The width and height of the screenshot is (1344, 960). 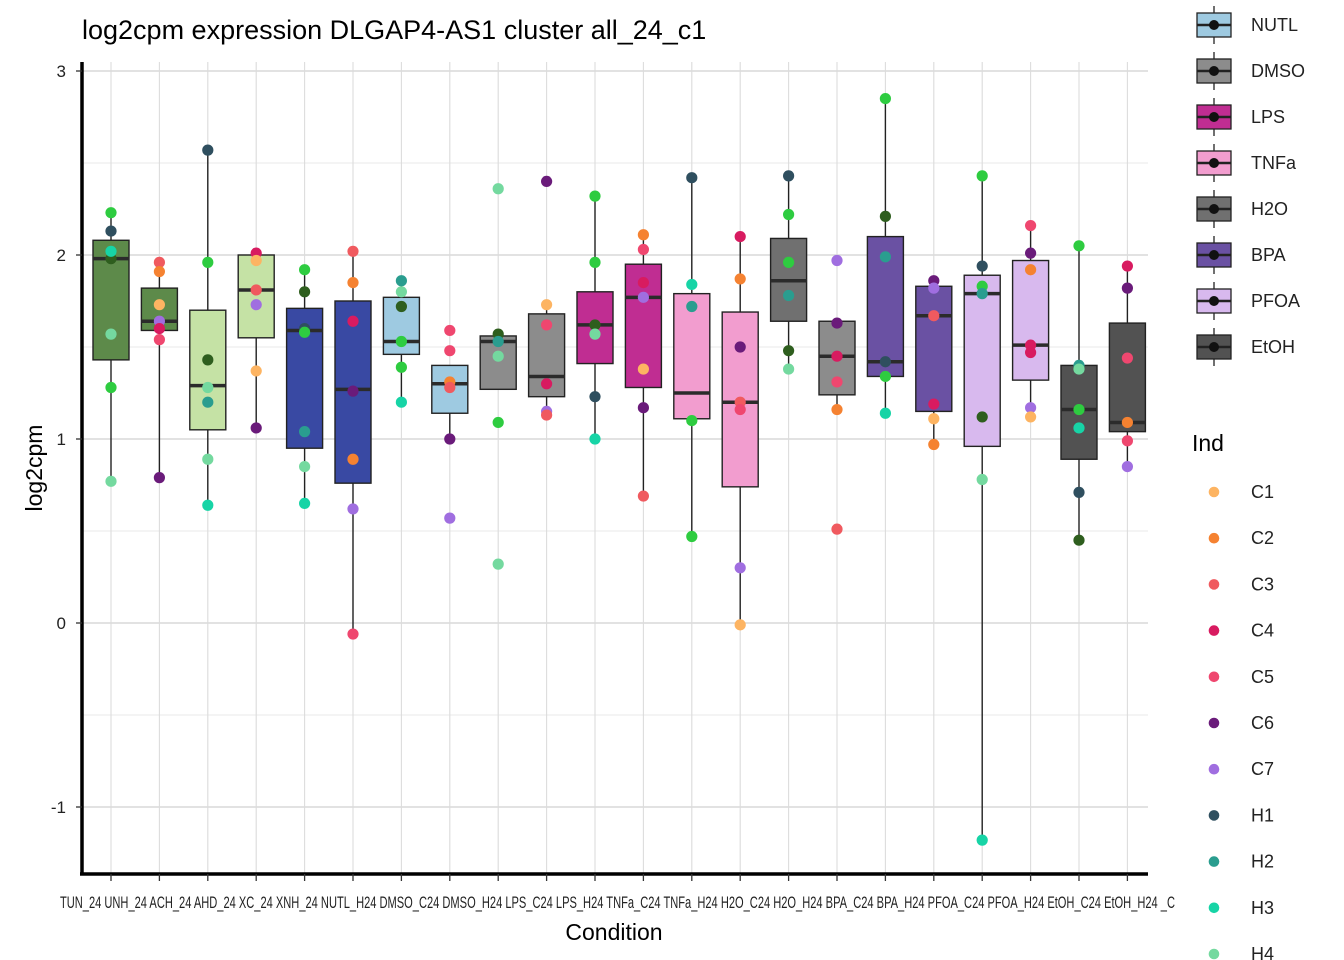 What do you see at coordinates (1247, 25) in the screenshot?
I see `legend-treatment-item-NUTL: NUTL` at bounding box center [1247, 25].